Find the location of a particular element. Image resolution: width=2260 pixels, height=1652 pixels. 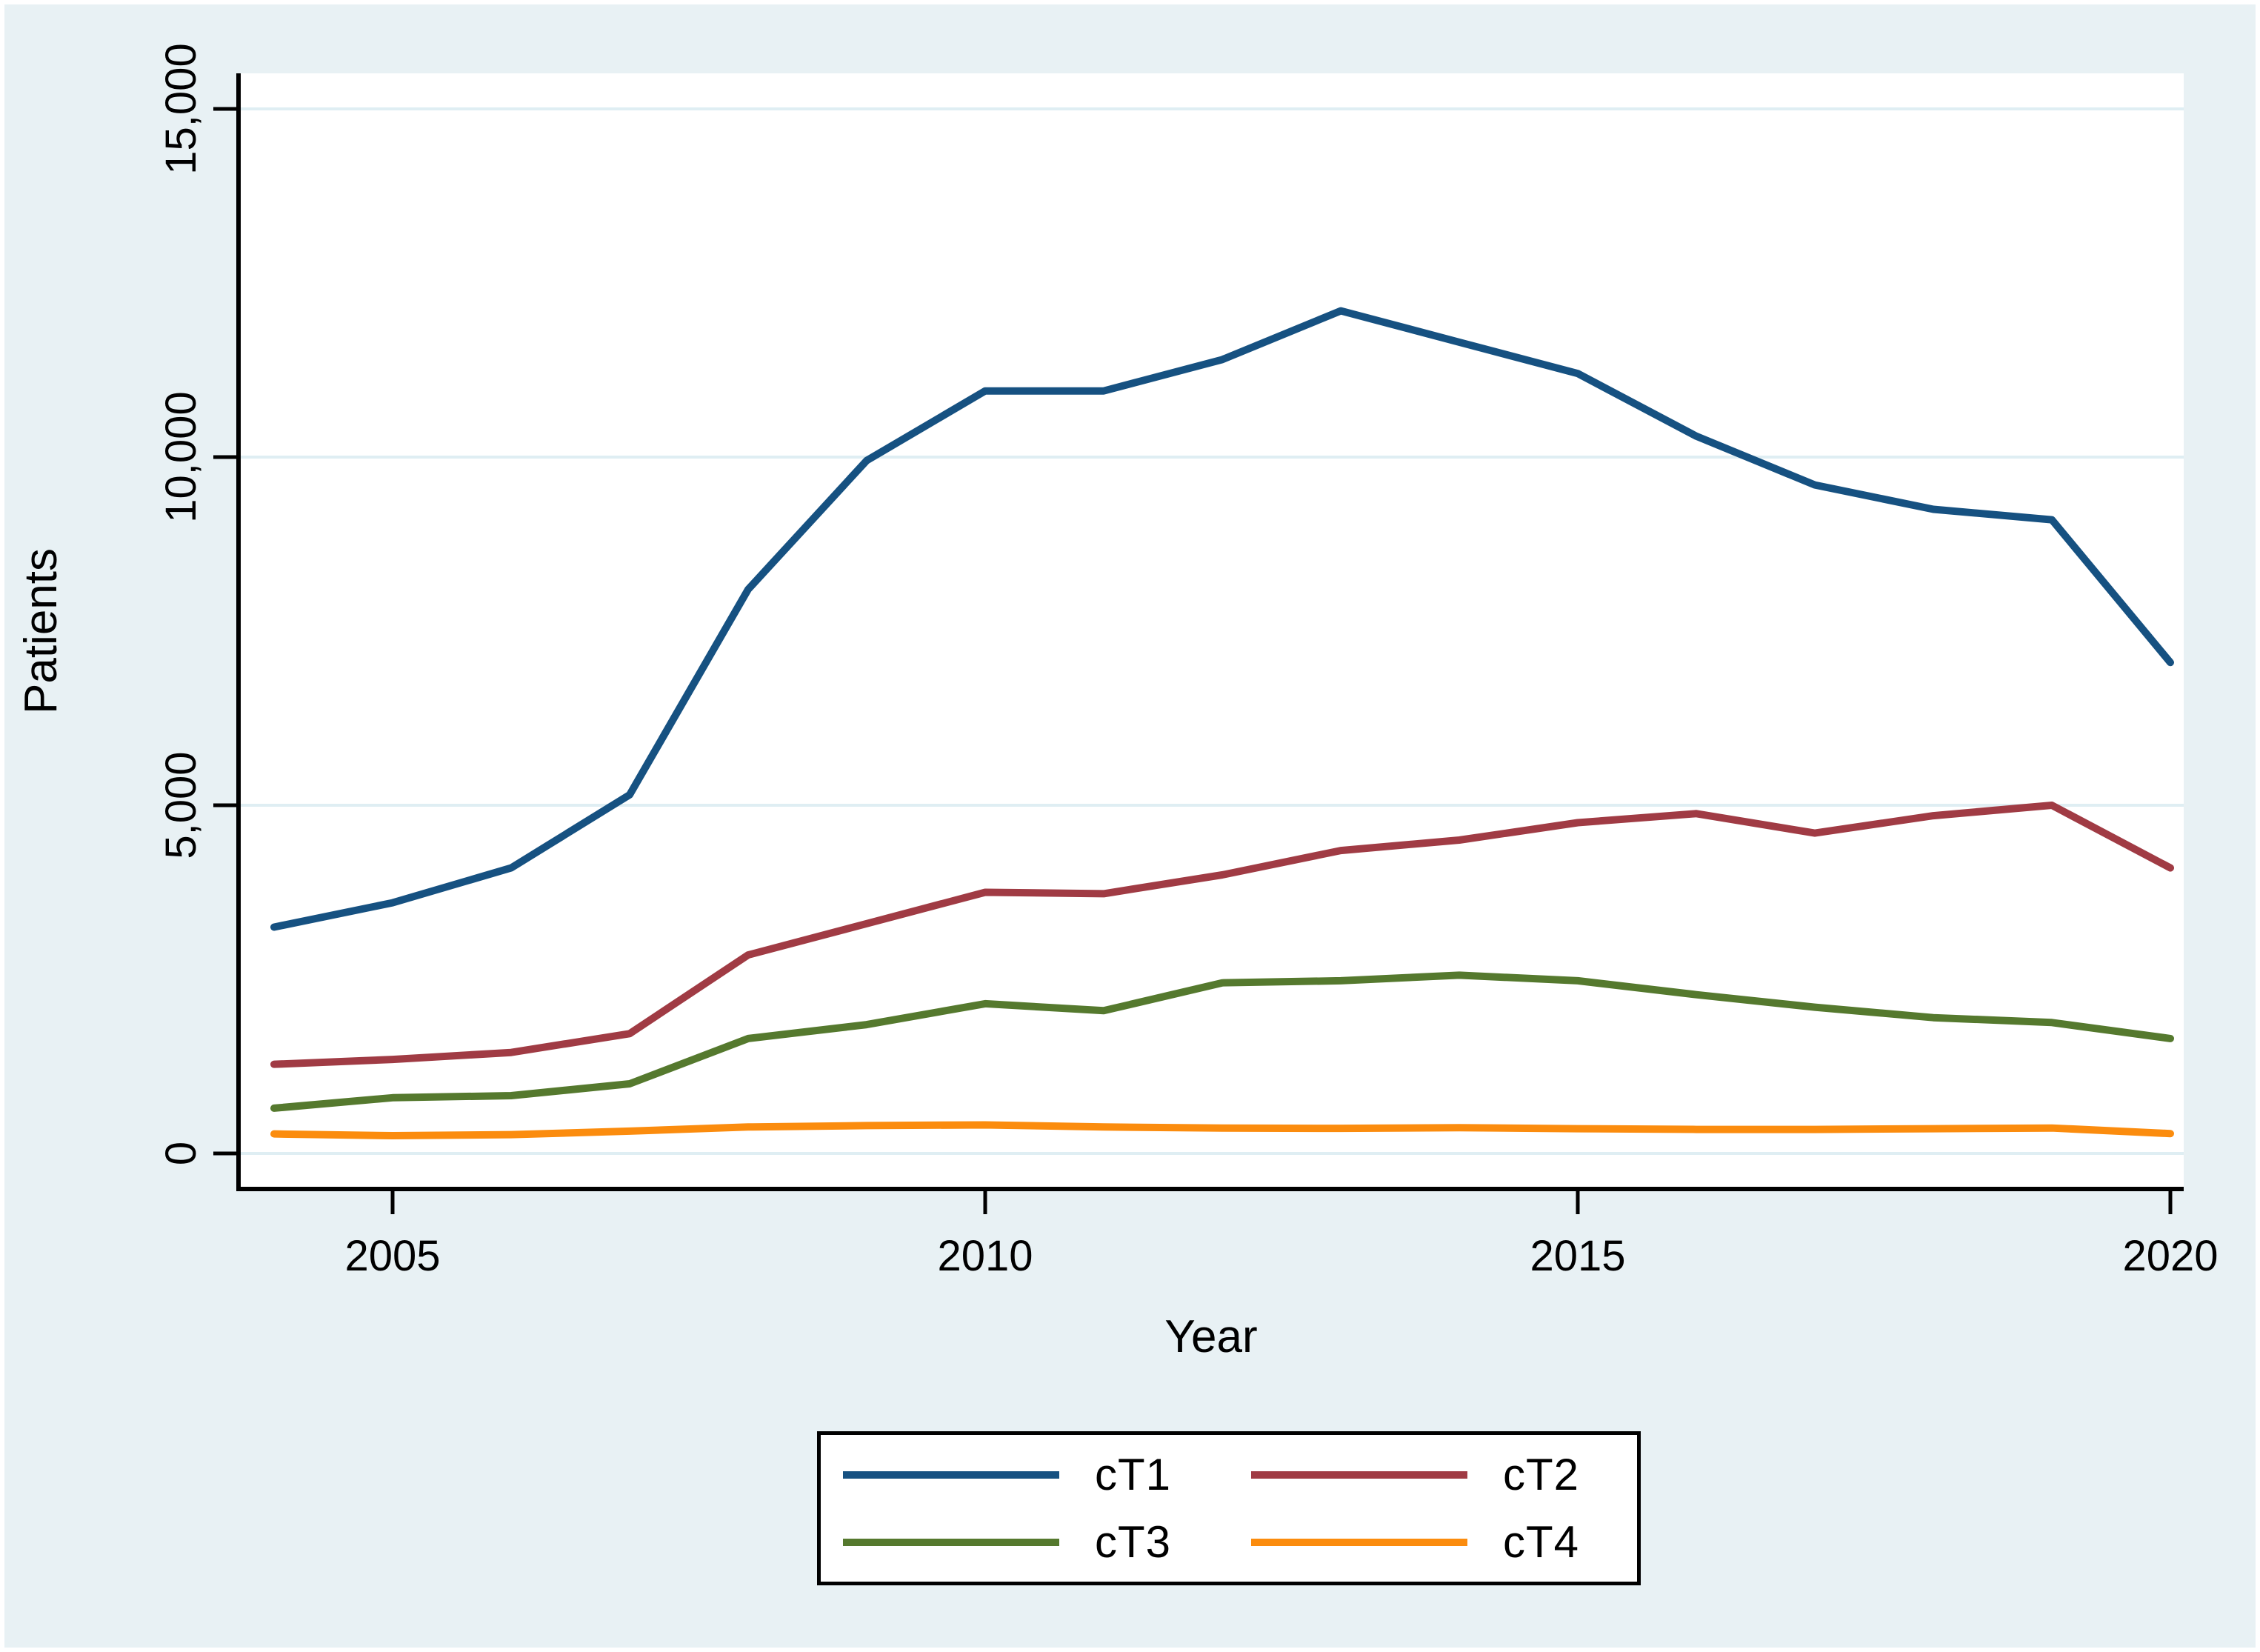

legend-line-ct4-swatch is located at coordinates (1359, 1542).